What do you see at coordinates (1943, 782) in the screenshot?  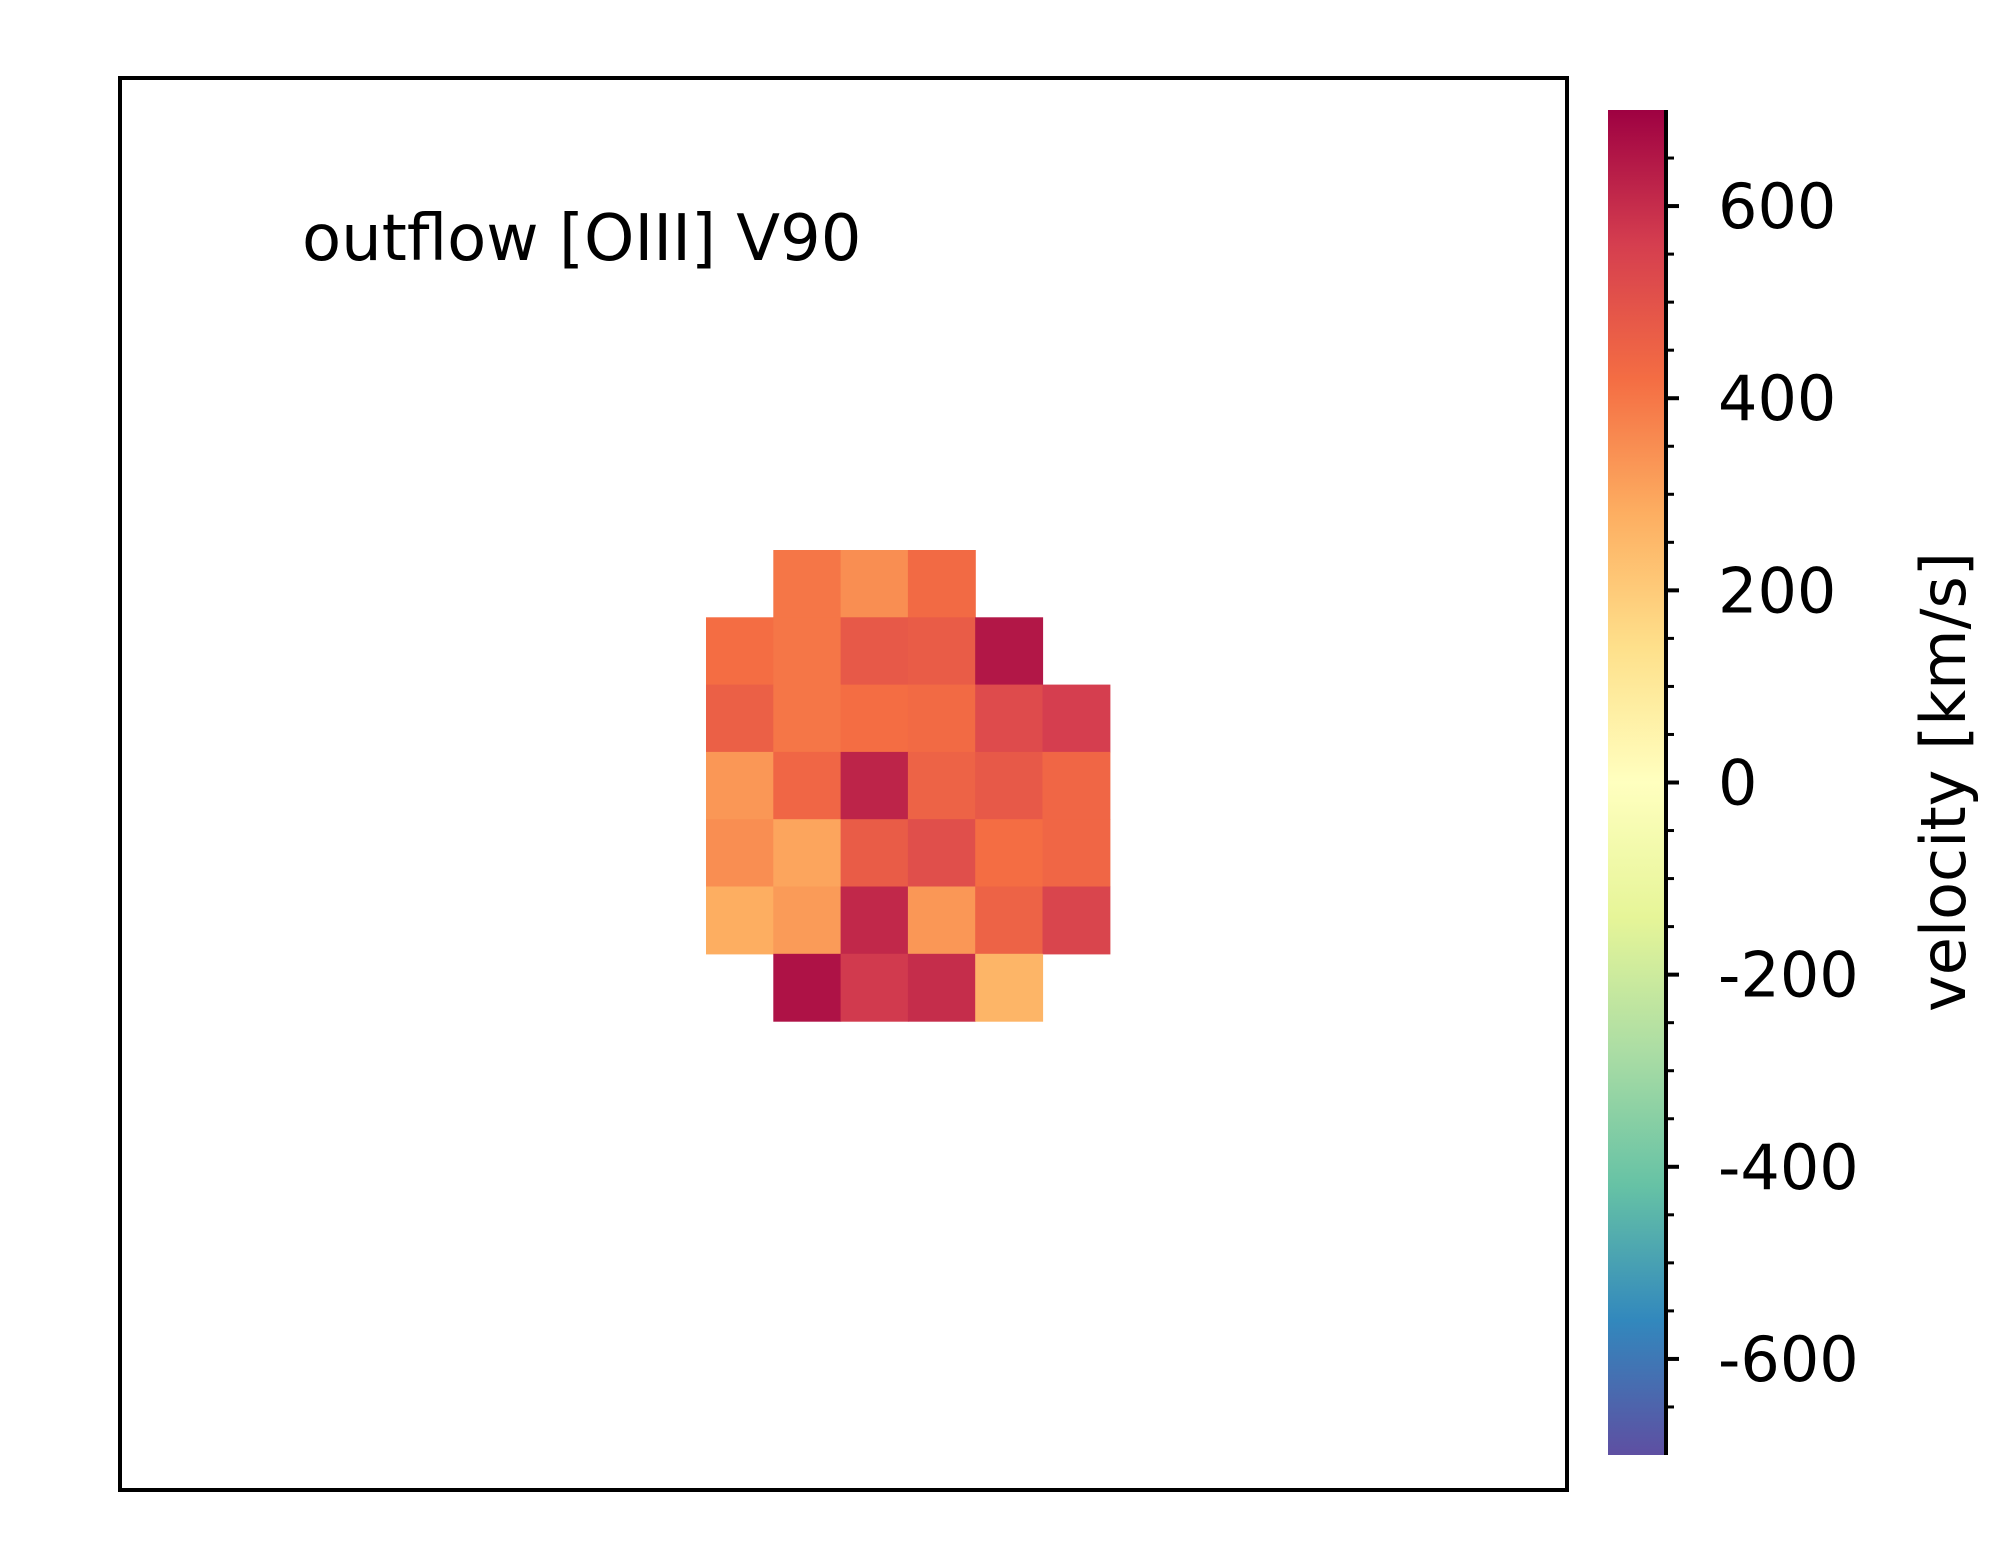 I see `colorbar-label: velocity [km/s]` at bounding box center [1943, 782].